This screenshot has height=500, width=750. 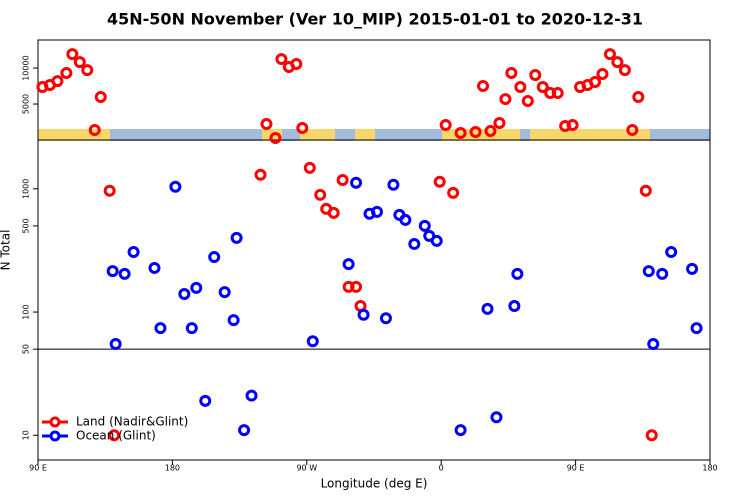 I want to click on y-tick-label: 500, so click(x=26, y=225).